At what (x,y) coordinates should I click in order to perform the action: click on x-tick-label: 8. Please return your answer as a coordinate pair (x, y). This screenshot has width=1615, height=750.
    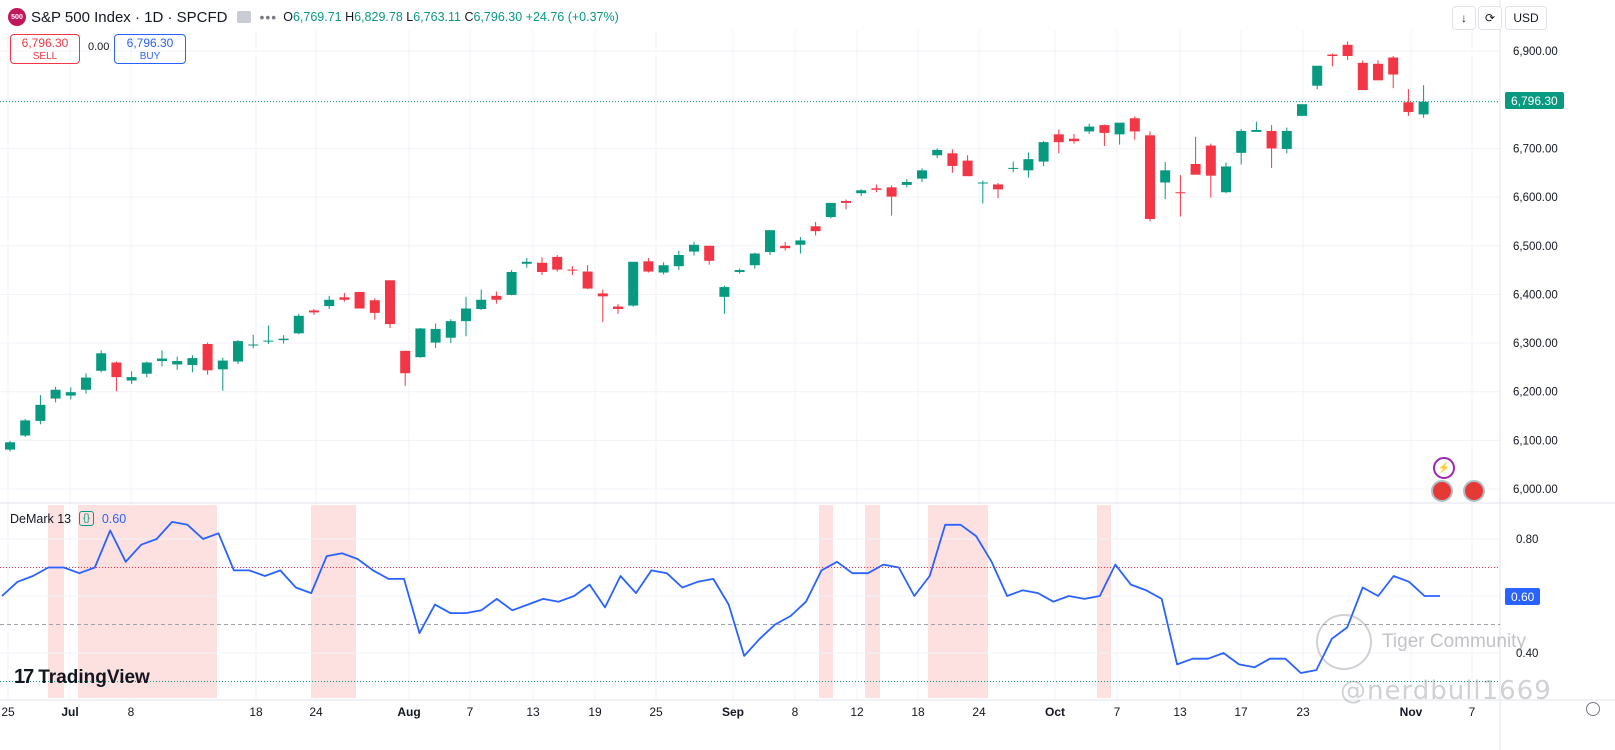
    Looking at the image, I should click on (131, 712).